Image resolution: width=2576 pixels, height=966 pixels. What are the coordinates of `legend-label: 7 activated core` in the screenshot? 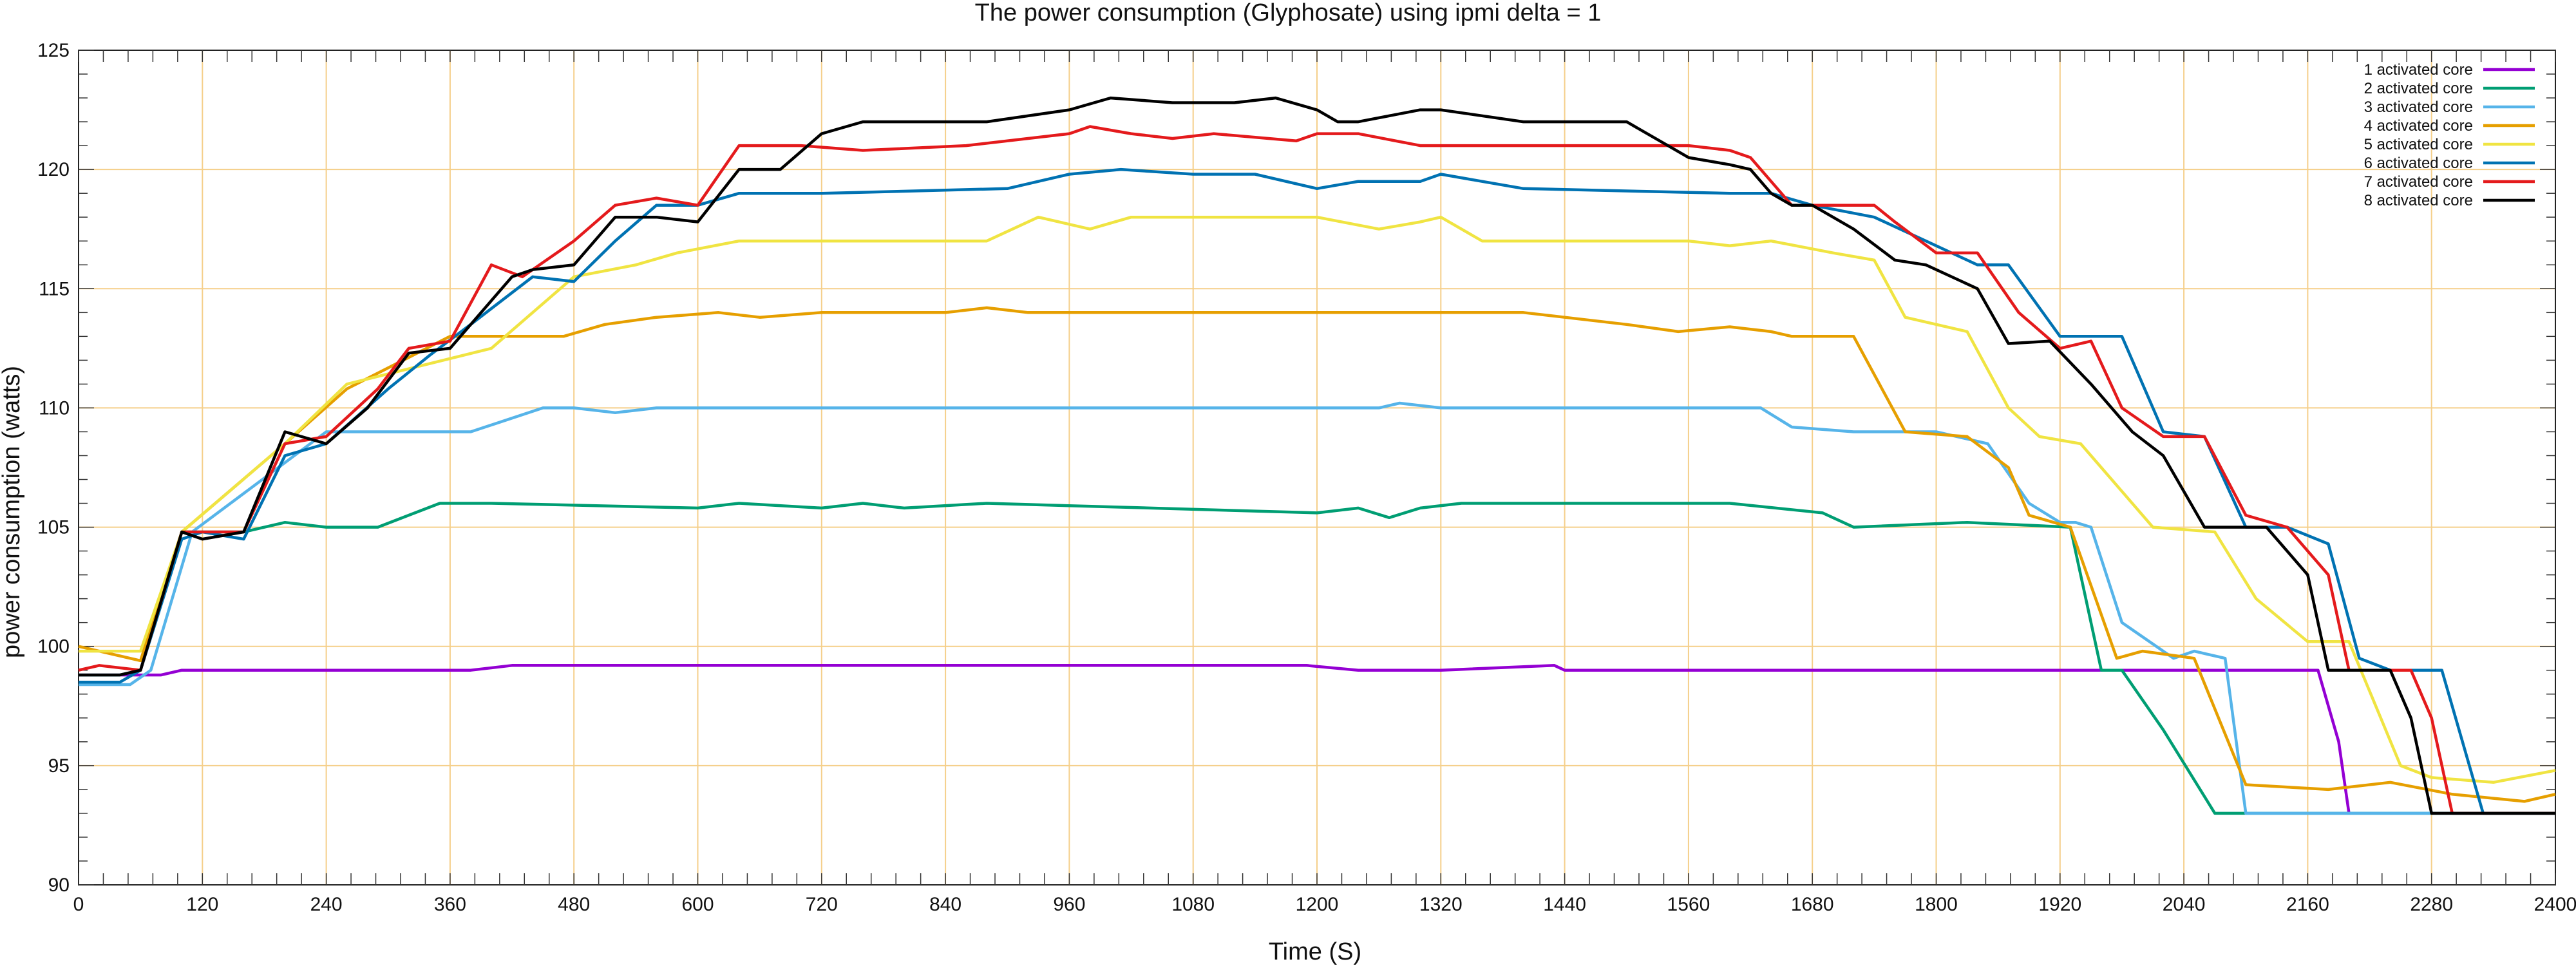 It's located at (2419, 182).